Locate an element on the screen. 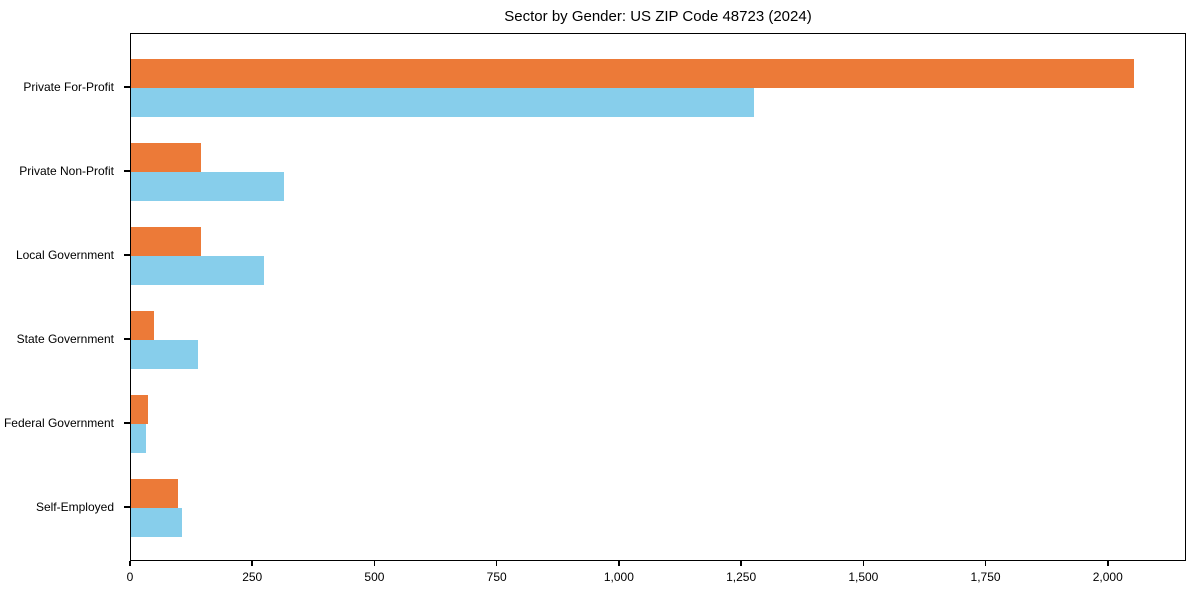 This screenshot has width=1200, height=600. x-tick-label-1000: 1,000 is located at coordinates (618, 577).